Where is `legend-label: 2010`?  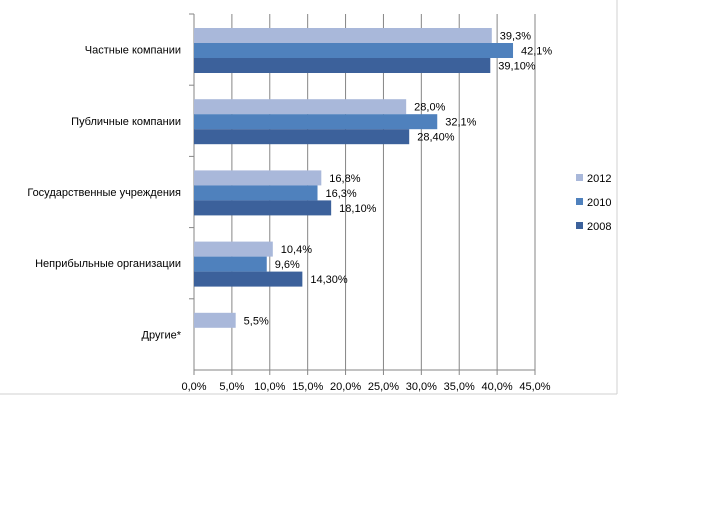
legend-label: 2010 is located at coordinates (599, 203).